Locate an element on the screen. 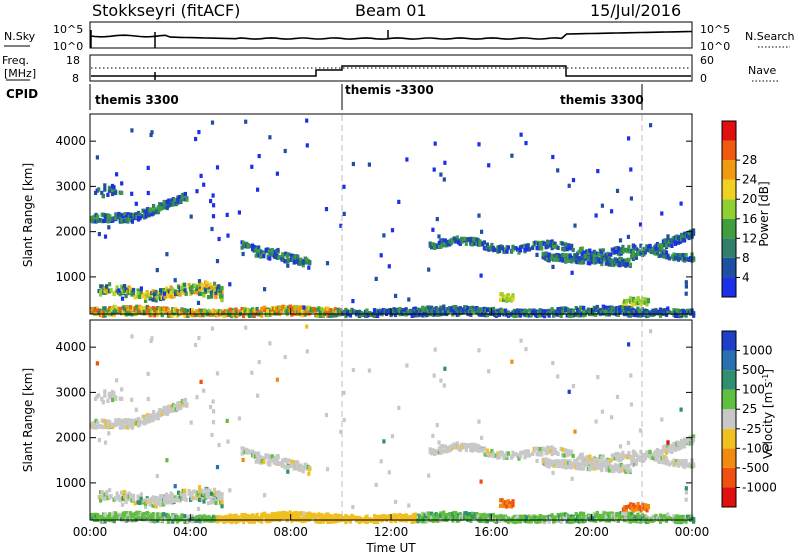 Image resolution: width=800 pixels, height=554 pixels. y-tick-label: 2000 is located at coordinates (70, 438).